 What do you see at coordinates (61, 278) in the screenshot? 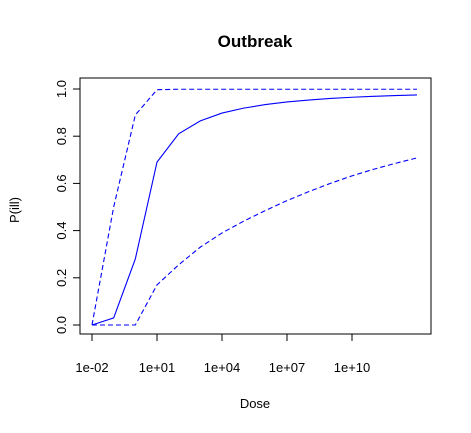
I see `y-tick-label: 0.2` at bounding box center [61, 278].